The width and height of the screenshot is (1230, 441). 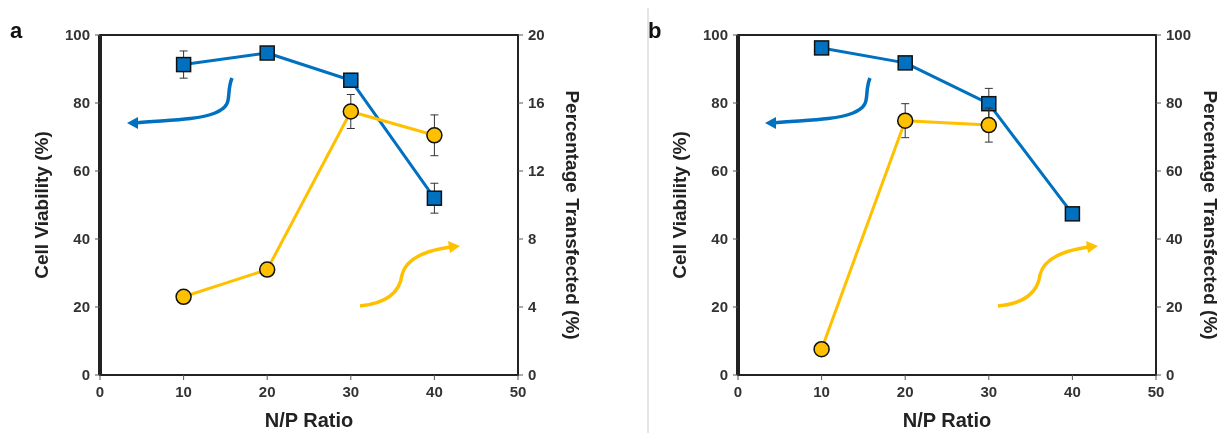 I want to click on y2-tick-label: 4, so click(x=532, y=306).